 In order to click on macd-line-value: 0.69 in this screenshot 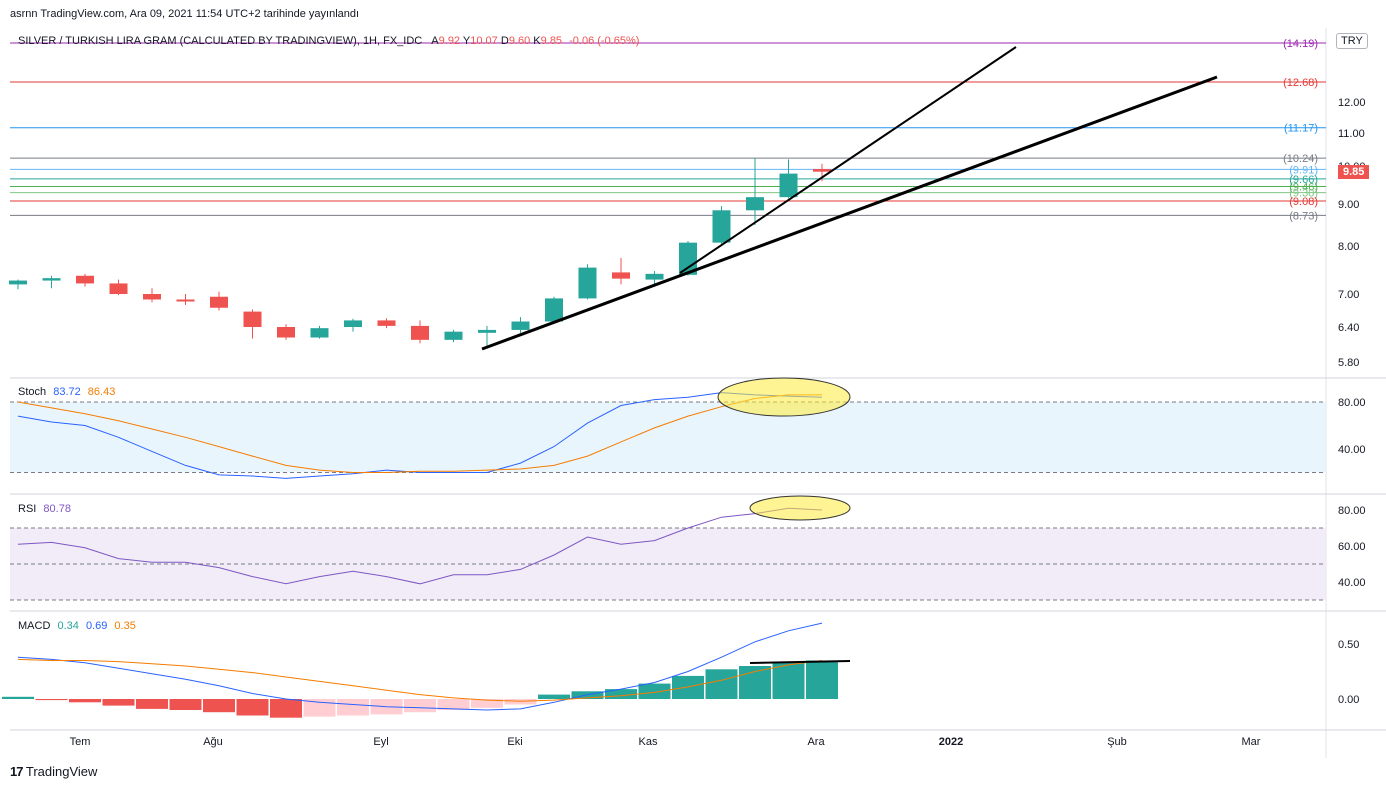, I will do `click(96, 626)`.